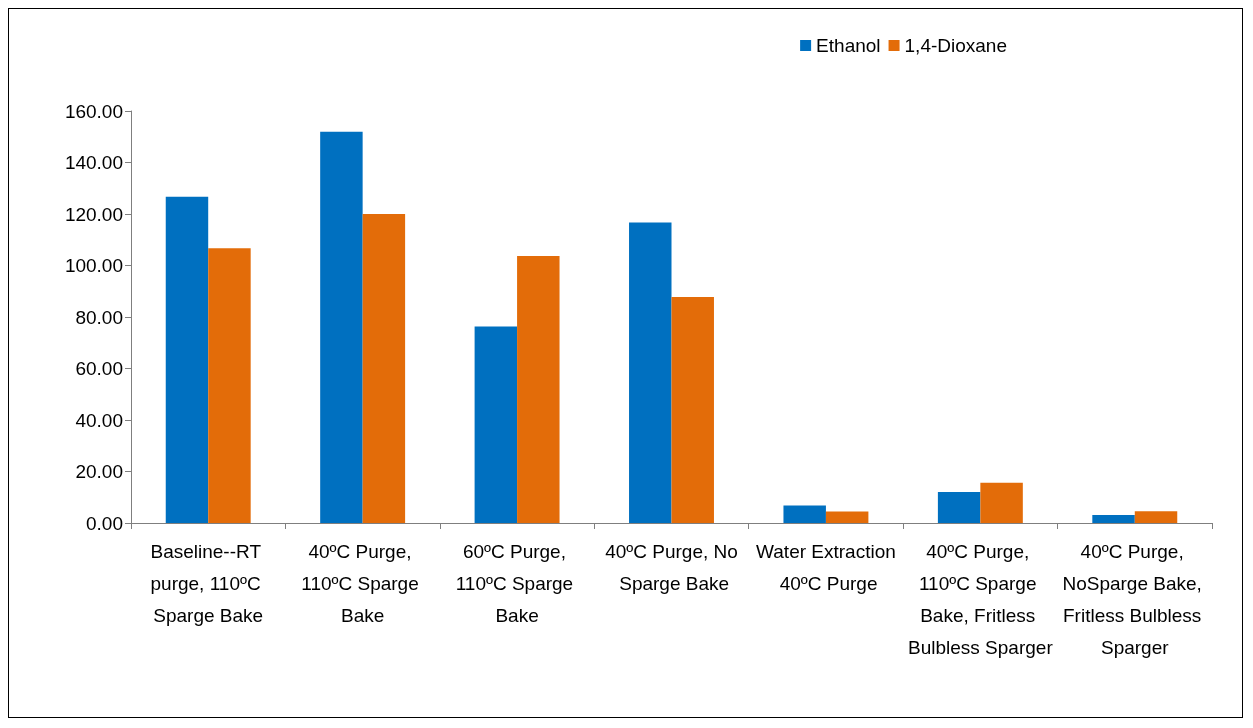 This screenshot has height=728, width=1253. I want to click on y-tick-label: 60.00, so click(99, 368).